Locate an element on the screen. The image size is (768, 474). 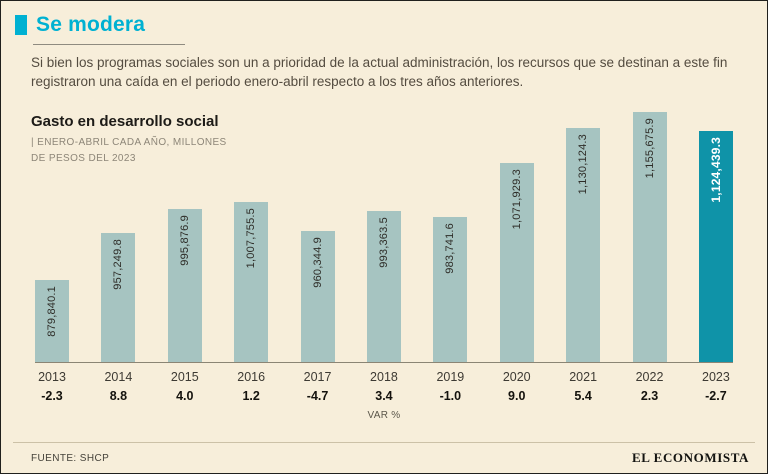
bar-value-label-2016: 1,007,755.5 is located at coordinates (251, 238).